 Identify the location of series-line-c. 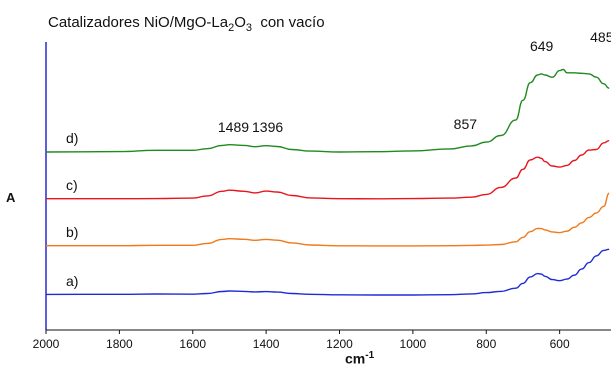
(327, 170).